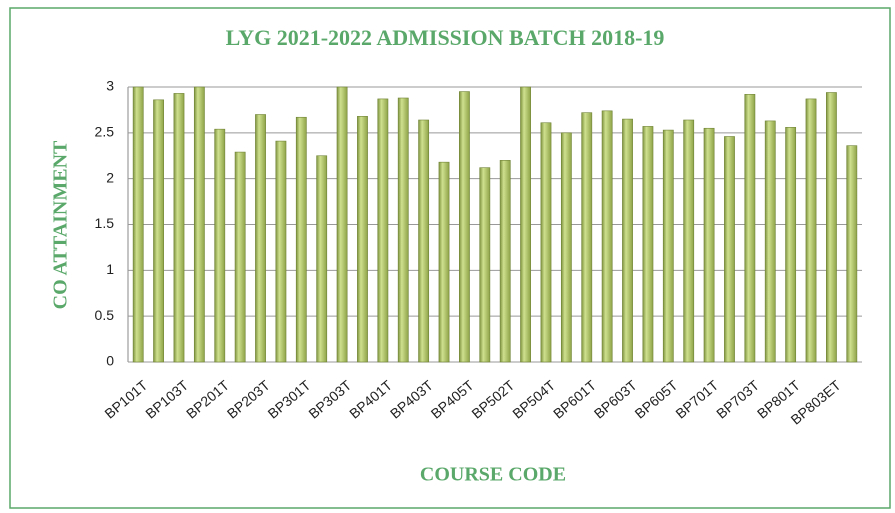 This screenshot has width=895, height=513. What do you see at coordinates (110, 177) in the screenshot?
I see `y-tick-label: 2` at bounding box center [110, 177].